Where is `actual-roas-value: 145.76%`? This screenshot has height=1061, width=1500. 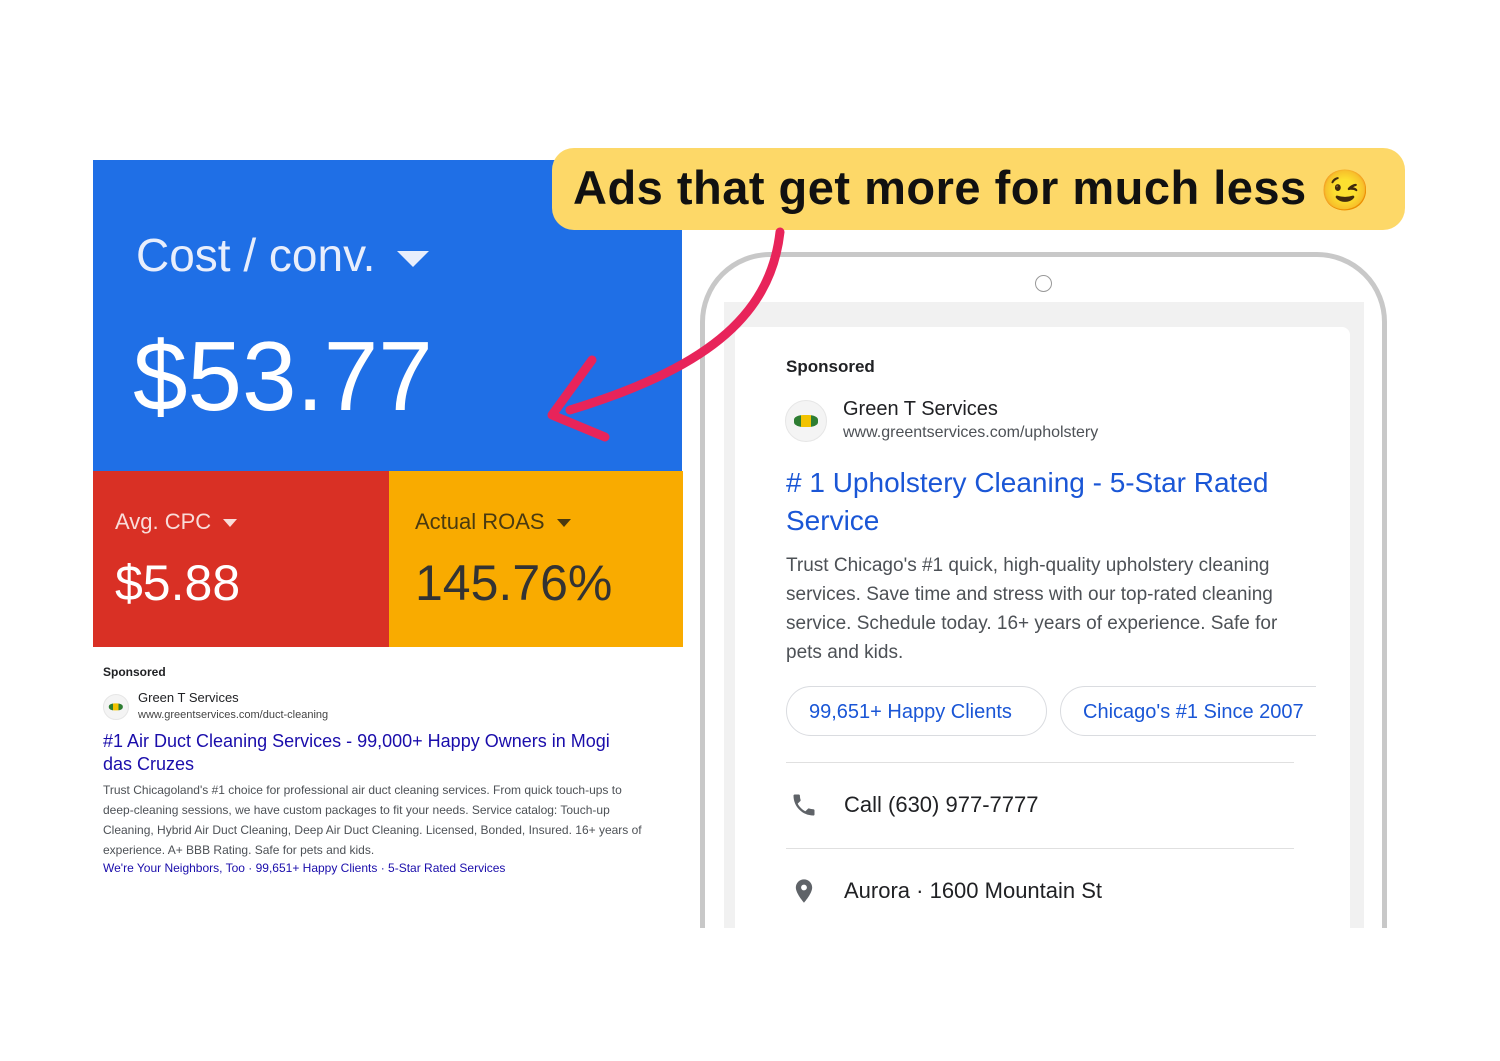 actual-roas-value: 145.76% is located at coordinates (514, 583).